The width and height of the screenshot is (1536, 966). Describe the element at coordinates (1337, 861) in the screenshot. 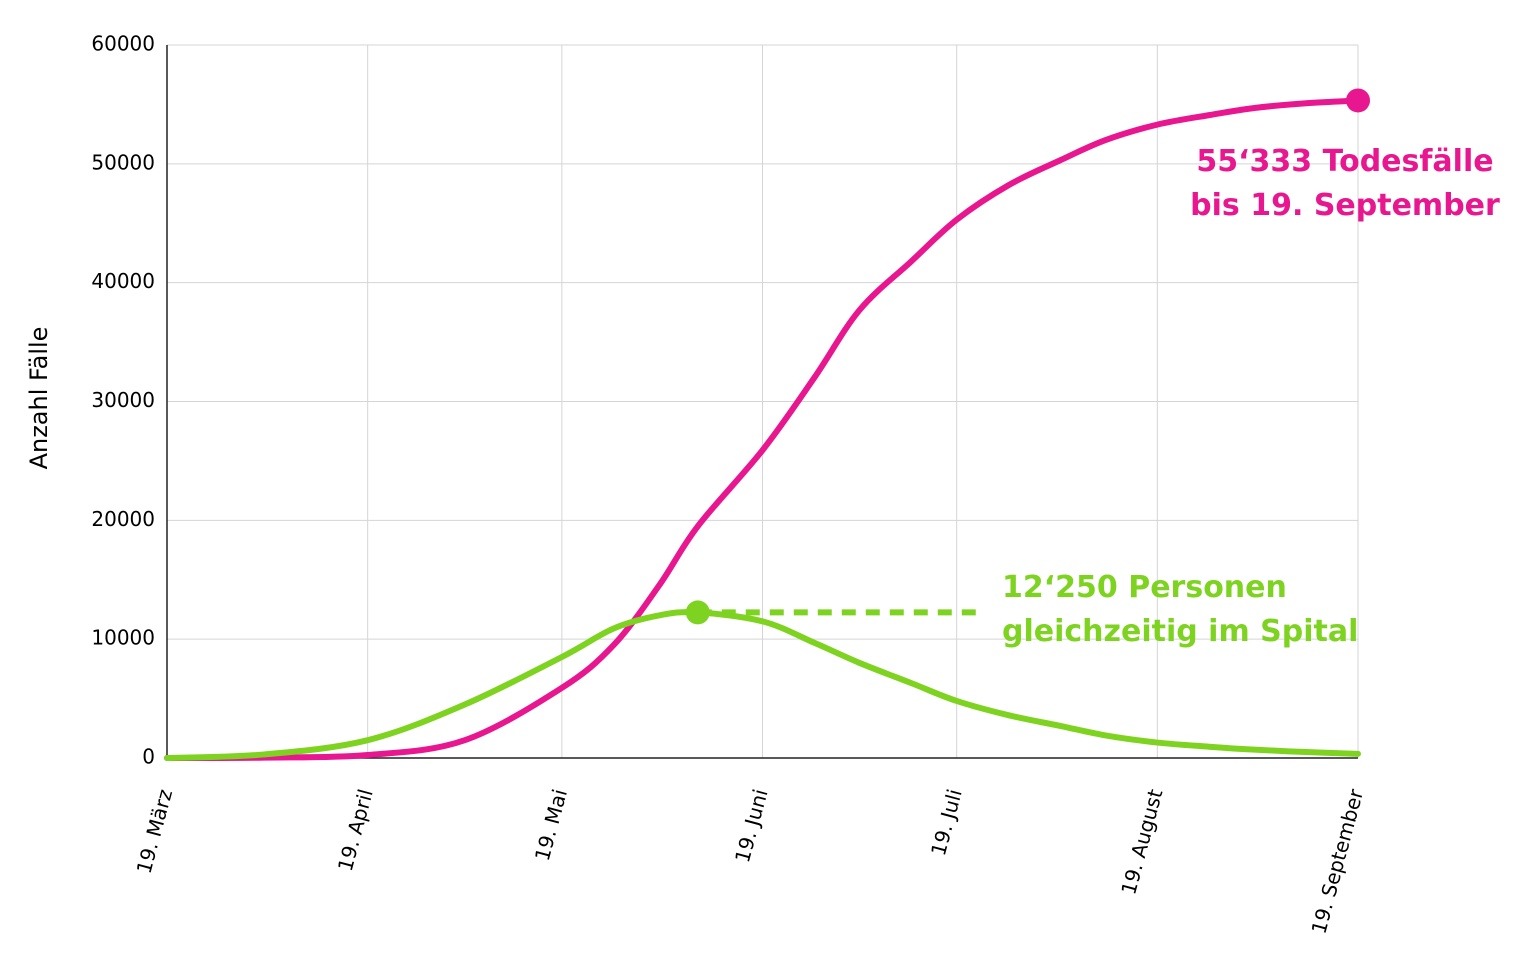

I see `x-tick-label: 19. September` at that location.